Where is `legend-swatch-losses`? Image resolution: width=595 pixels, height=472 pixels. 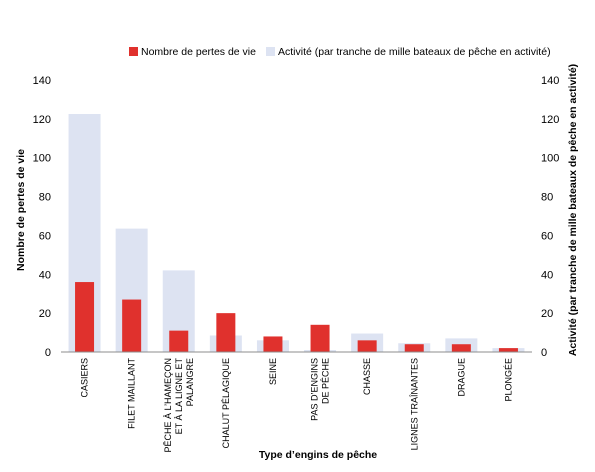 legend-swatch-losses is located at coordinates (133, 51).